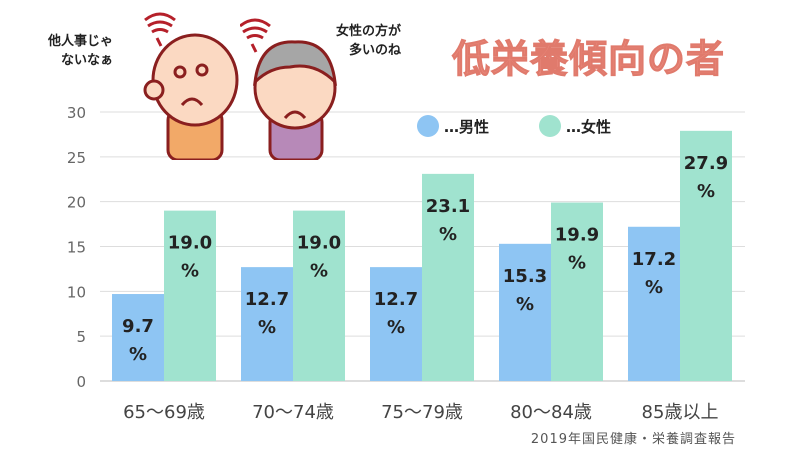 This screenshot has height=450, width=800. Describe the element at coordinates (293, 412) in the screenshot. I see `x-tick-label: 70～74歳` at that location.